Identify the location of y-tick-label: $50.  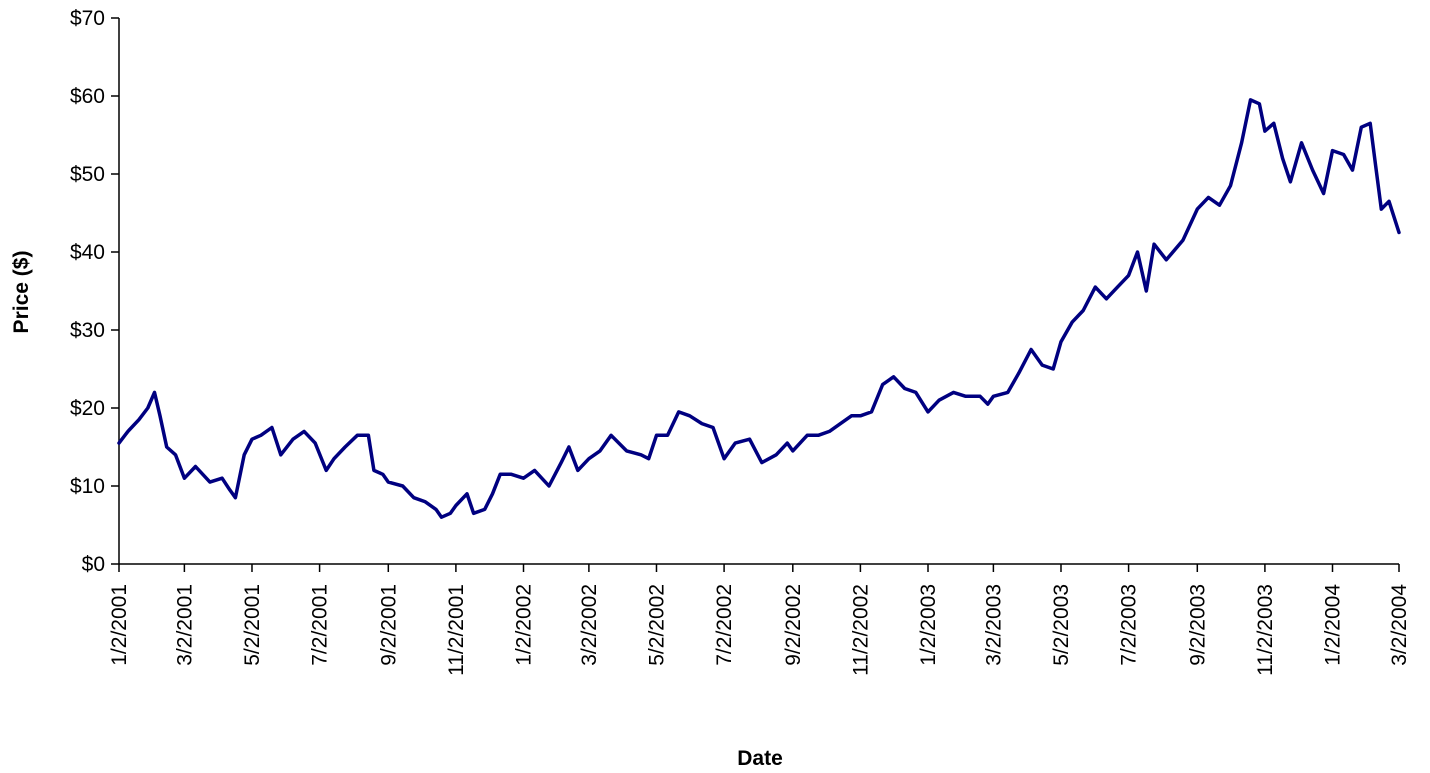
(87, 174).